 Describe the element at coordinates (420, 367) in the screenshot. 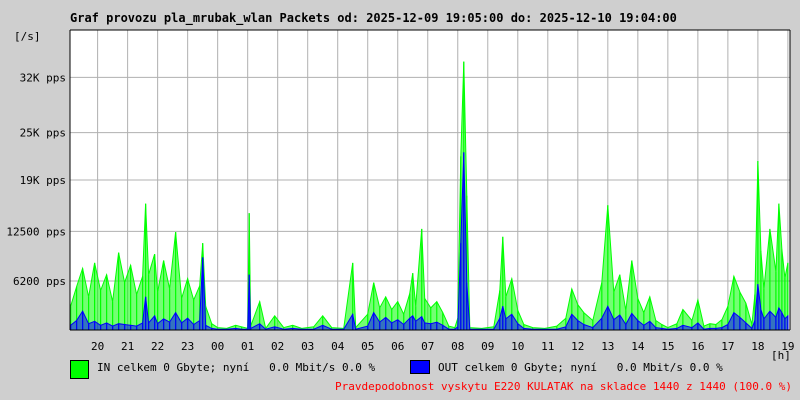

I see `legend-out-swatch` at that location.